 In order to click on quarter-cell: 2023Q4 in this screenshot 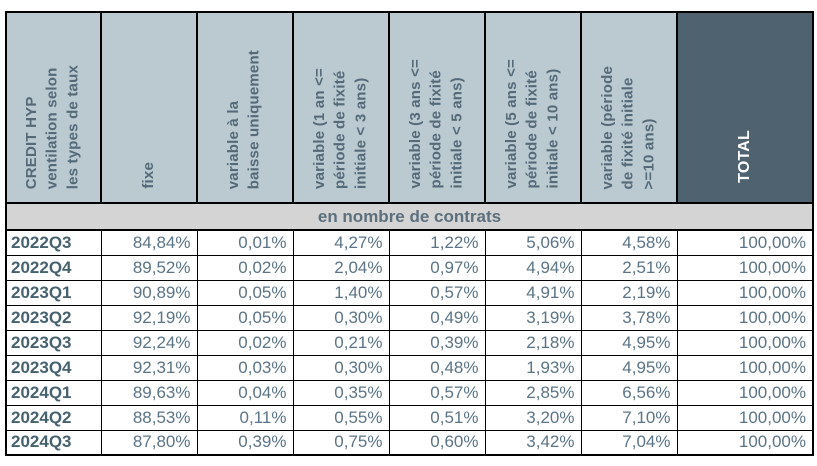, I will do `click(53, 367)`.